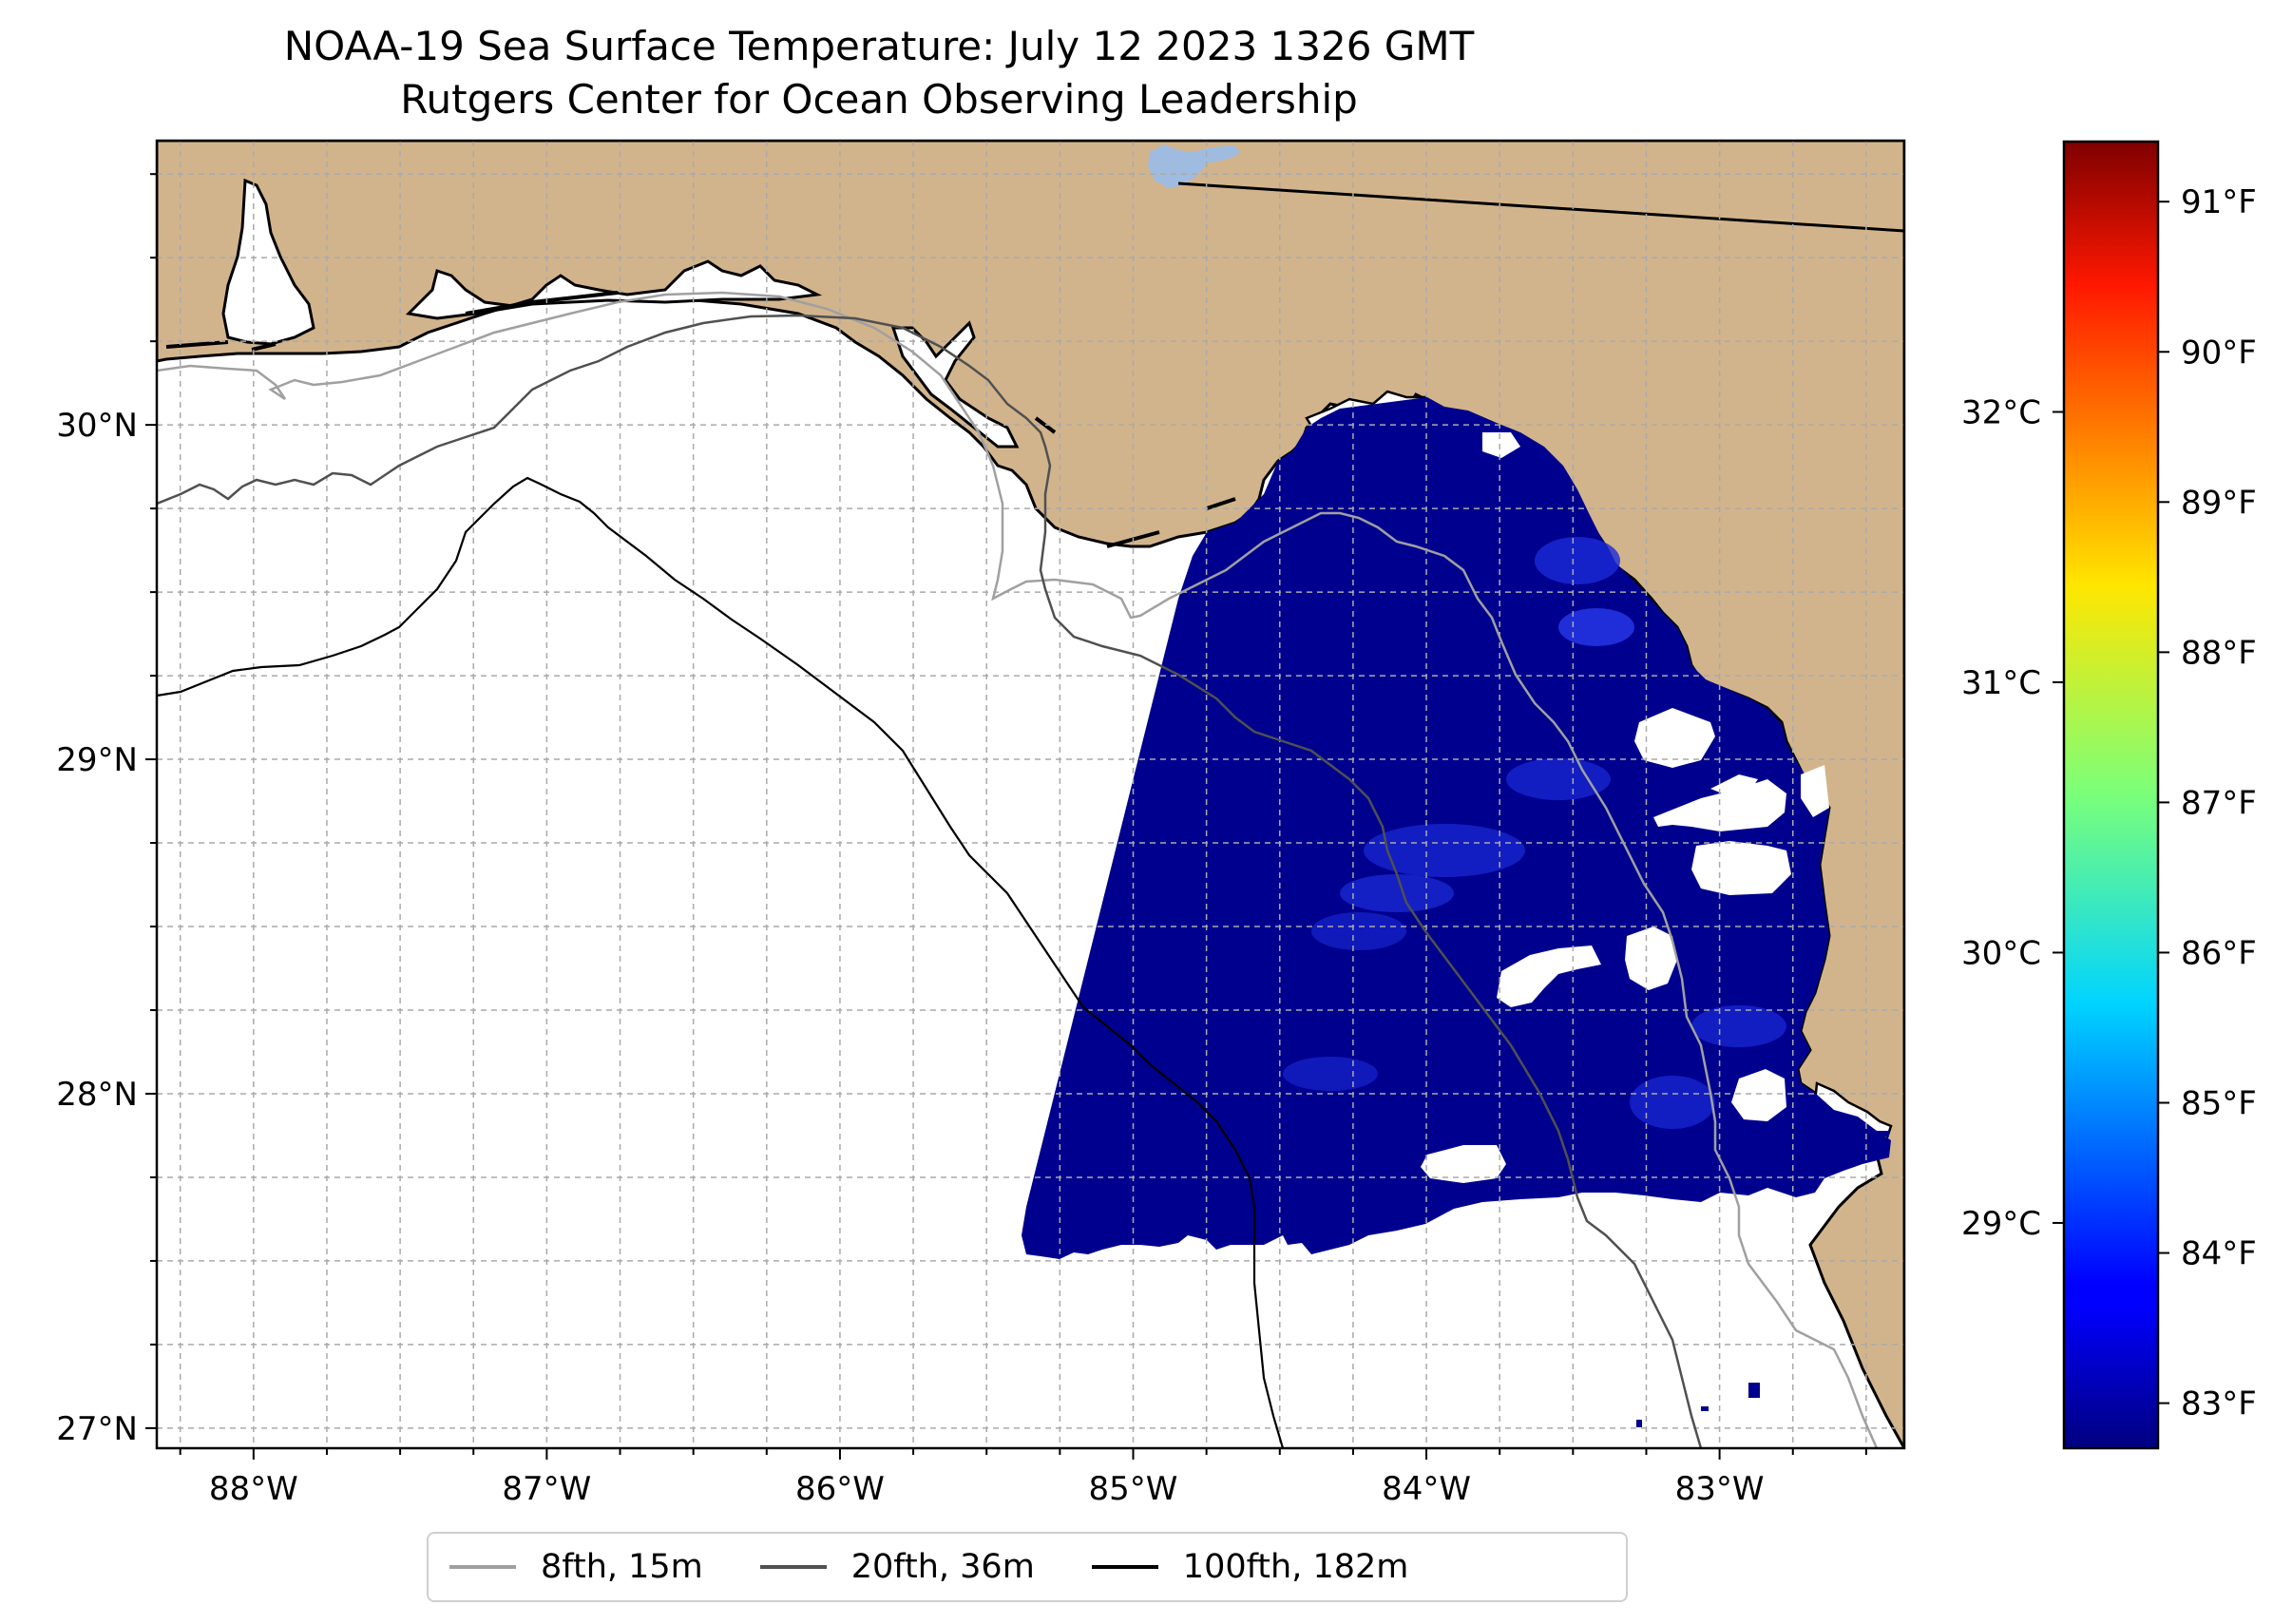 This screenshot has width=2292, height=1624. Describe the element at coordinates (2219, 353) in the screenshot. I see `colorbar-f-label: 90°F` at that location.